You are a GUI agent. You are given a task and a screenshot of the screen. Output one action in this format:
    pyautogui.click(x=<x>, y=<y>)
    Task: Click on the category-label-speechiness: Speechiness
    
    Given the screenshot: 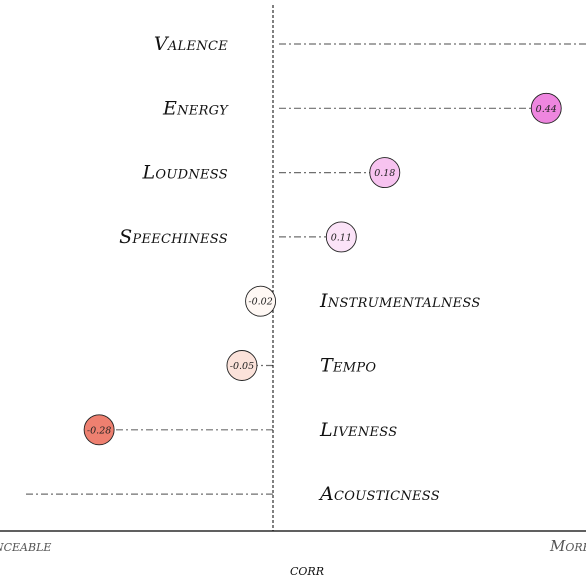 What is the action you would take?
    pyautogui.click(x=173, y=237)
    